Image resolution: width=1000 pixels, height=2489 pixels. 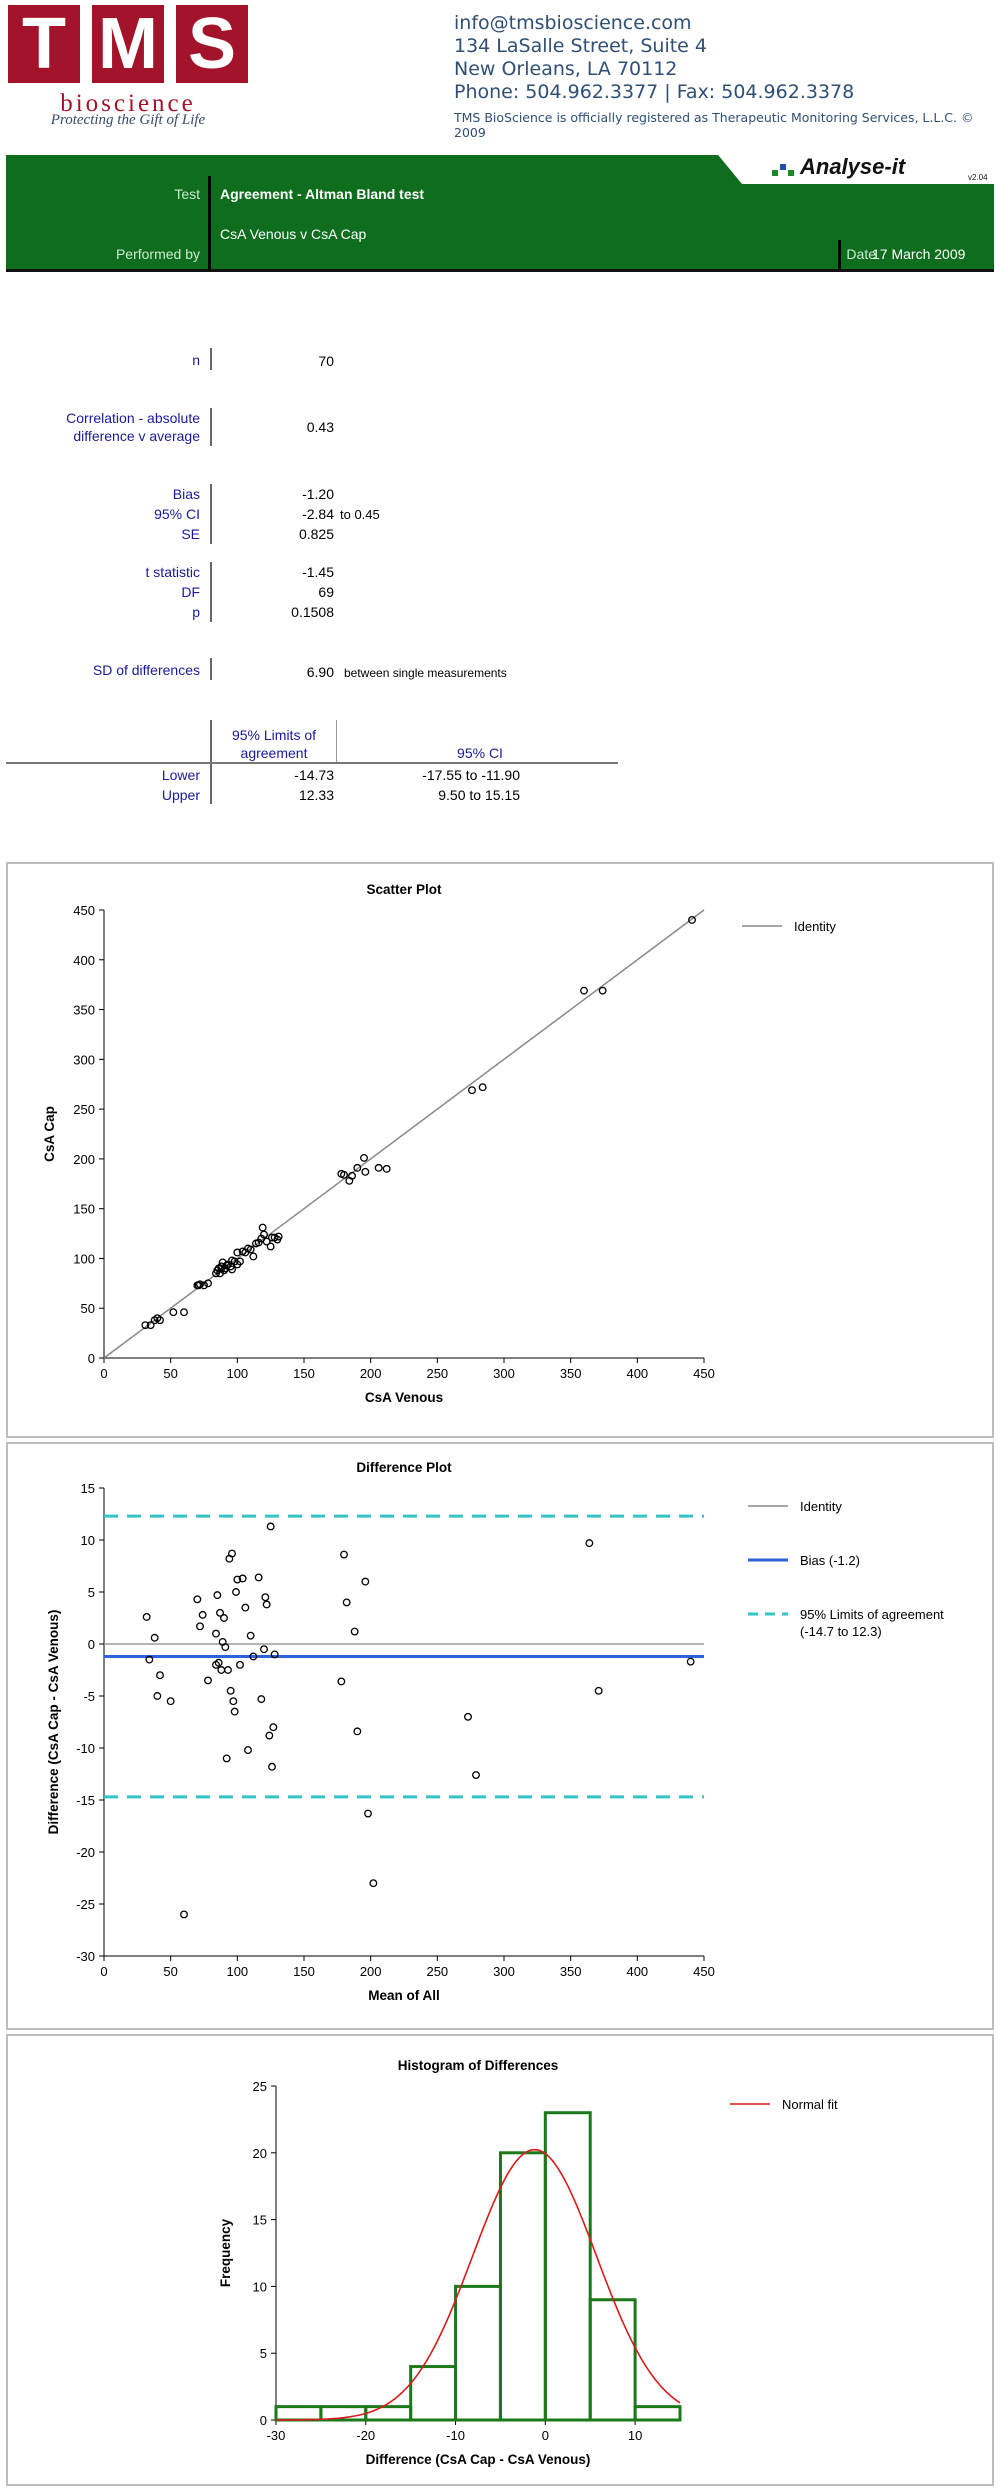 What do you see at coordinates (84, 1159) in the screenshot?
I see `y-tick-label: 200` at bounding box center [84, 1159].